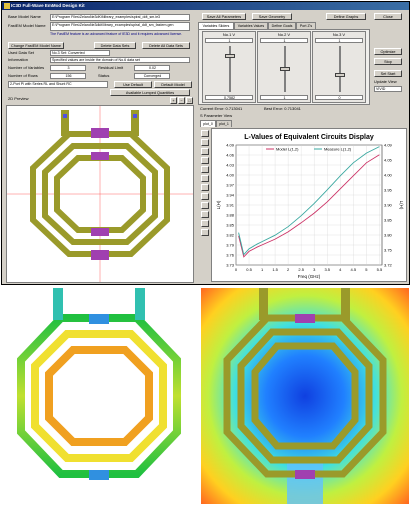 The image size is (411, 507). I want to click on tab-variables-sliders: Variables Sliders, so click(216, 25).